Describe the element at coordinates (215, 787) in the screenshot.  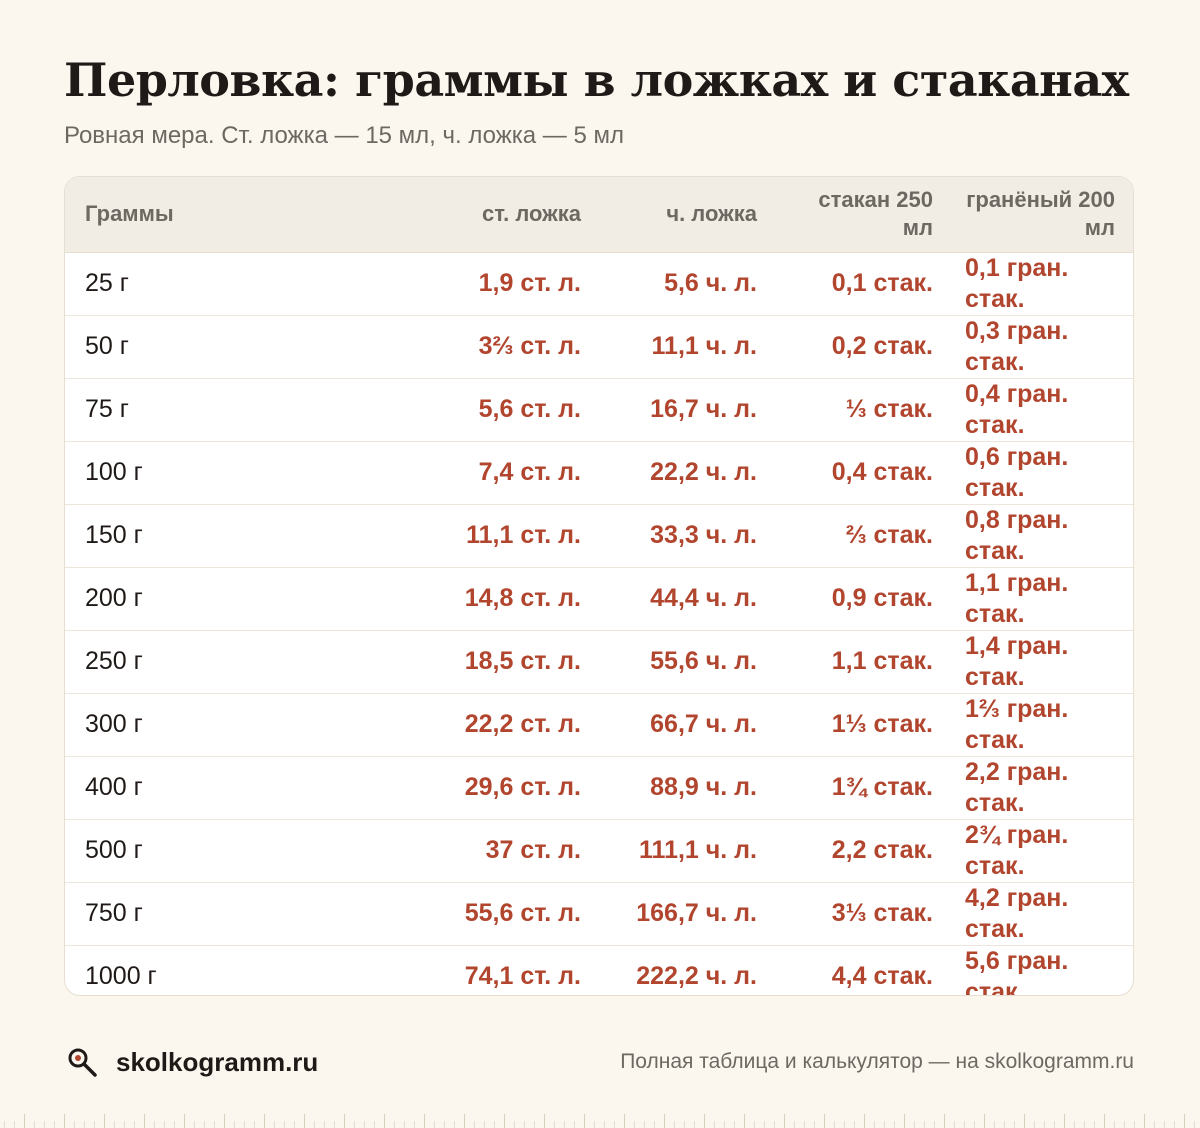
I see `cell-grams: 400 г` at that location.